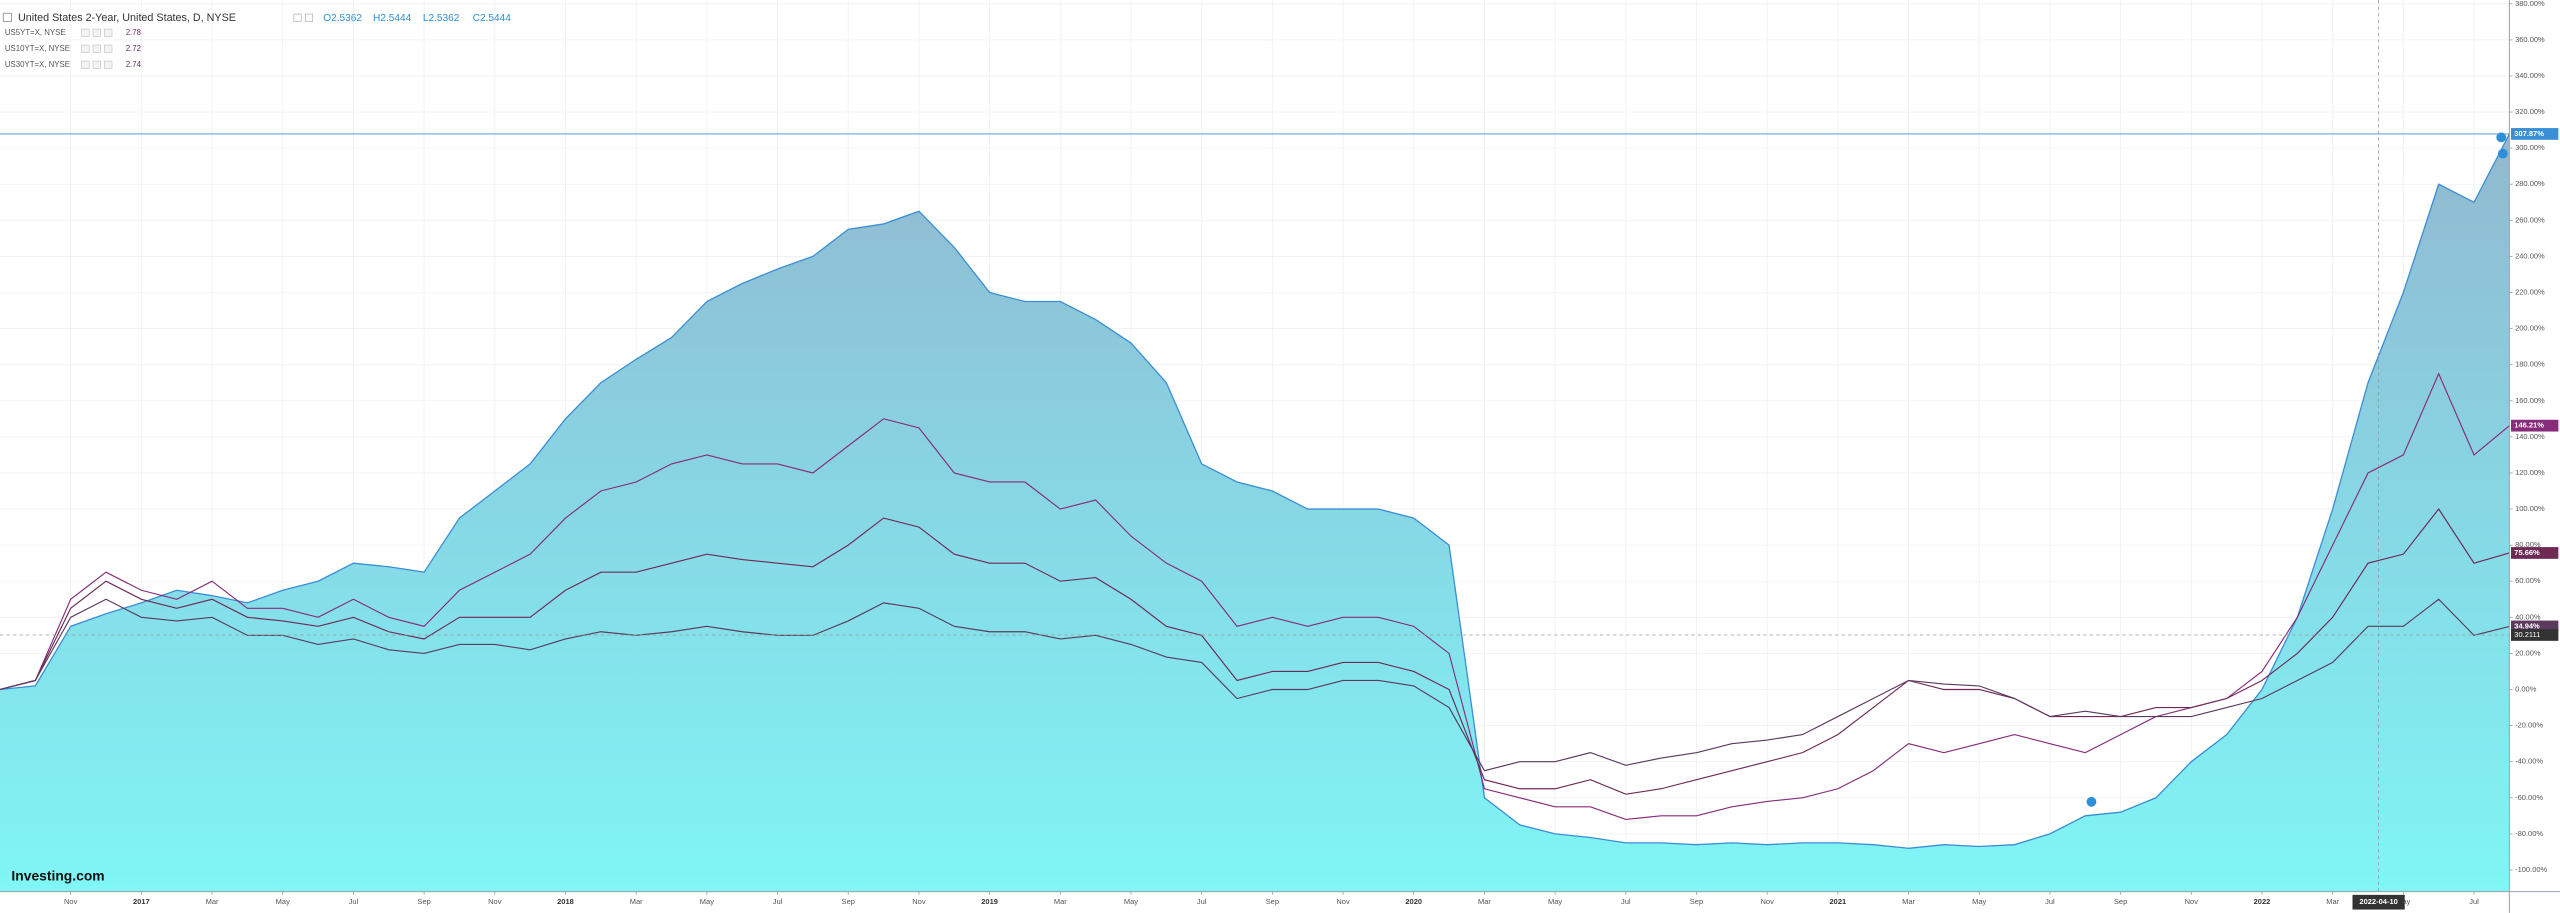 The image size is (2560, 913). Describe the element at coordinates (2530, 183) in the screenshot. I see `y-tick-label: 280.00%` at that location.